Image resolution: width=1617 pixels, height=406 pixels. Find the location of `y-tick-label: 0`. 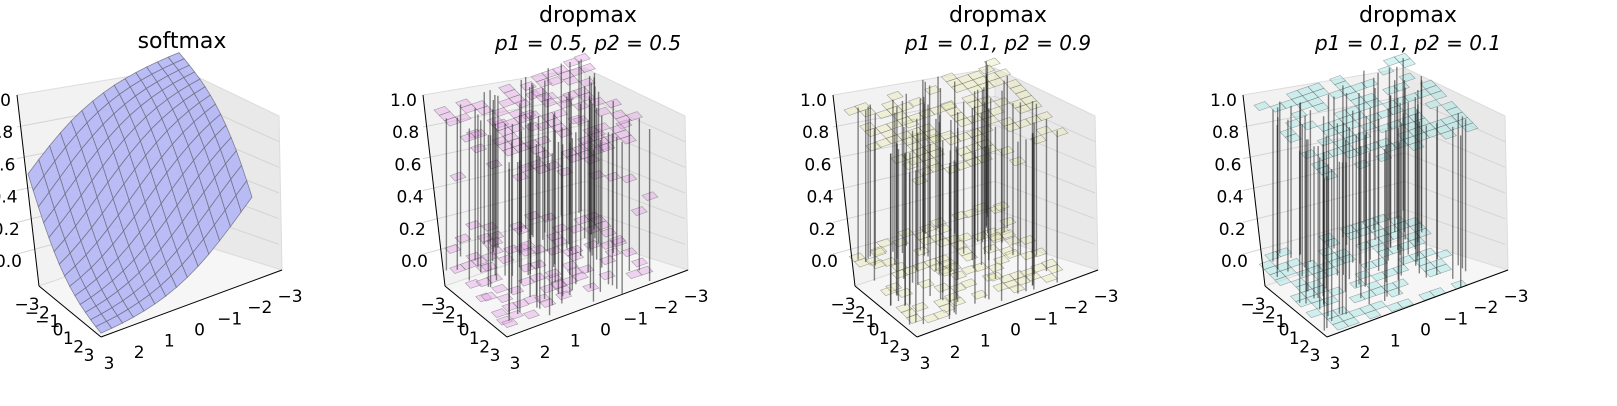

y-tick-label: 0 is located at coordinates (605, 331).